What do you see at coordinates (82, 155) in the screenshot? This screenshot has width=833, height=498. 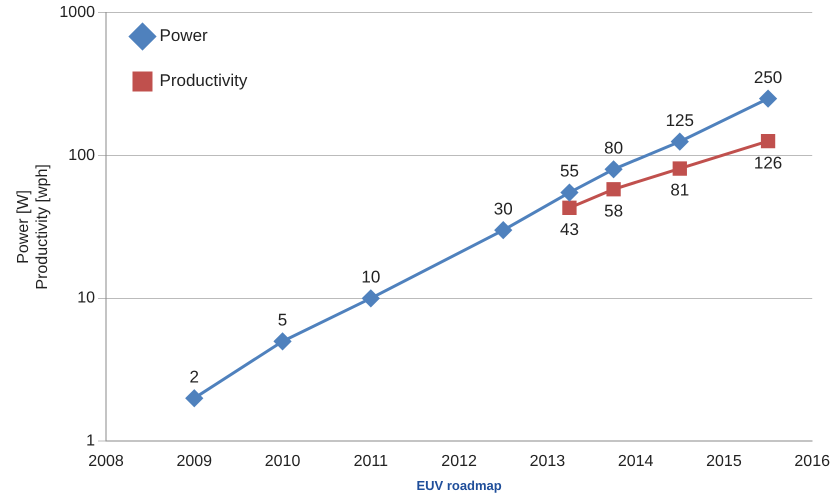 I see `y-tick-label: 100` at bounding box center [82, 155].